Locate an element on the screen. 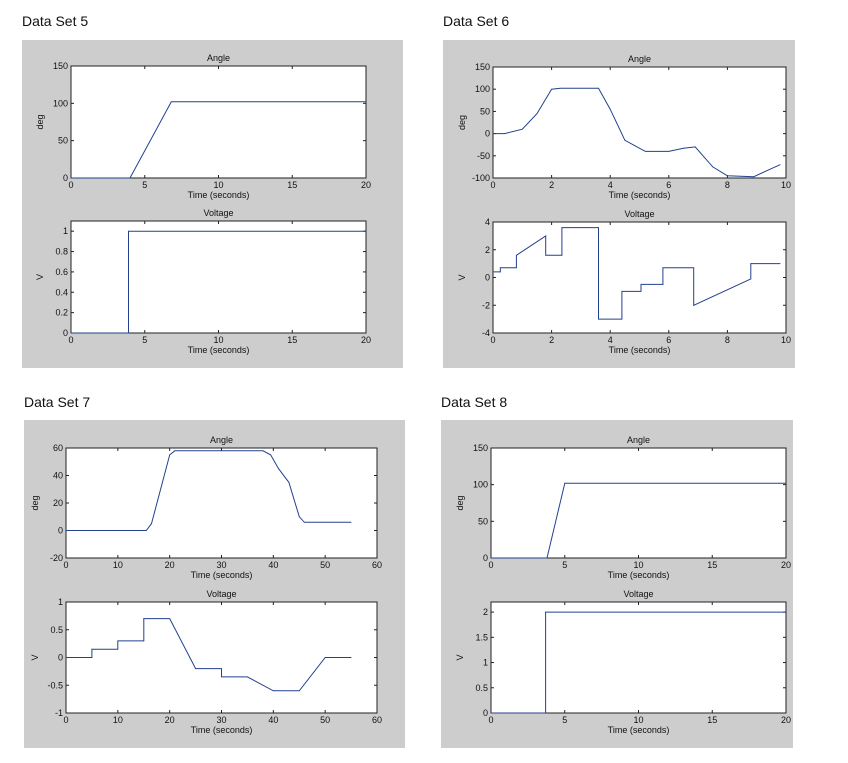  y-axis-label: deg is located at coordinates (462, 122).